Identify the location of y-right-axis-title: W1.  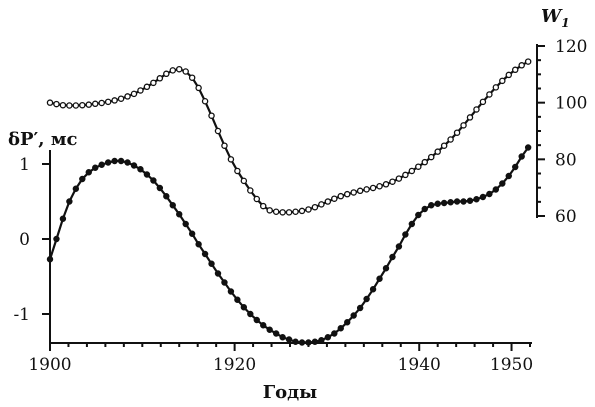
(555, 18).